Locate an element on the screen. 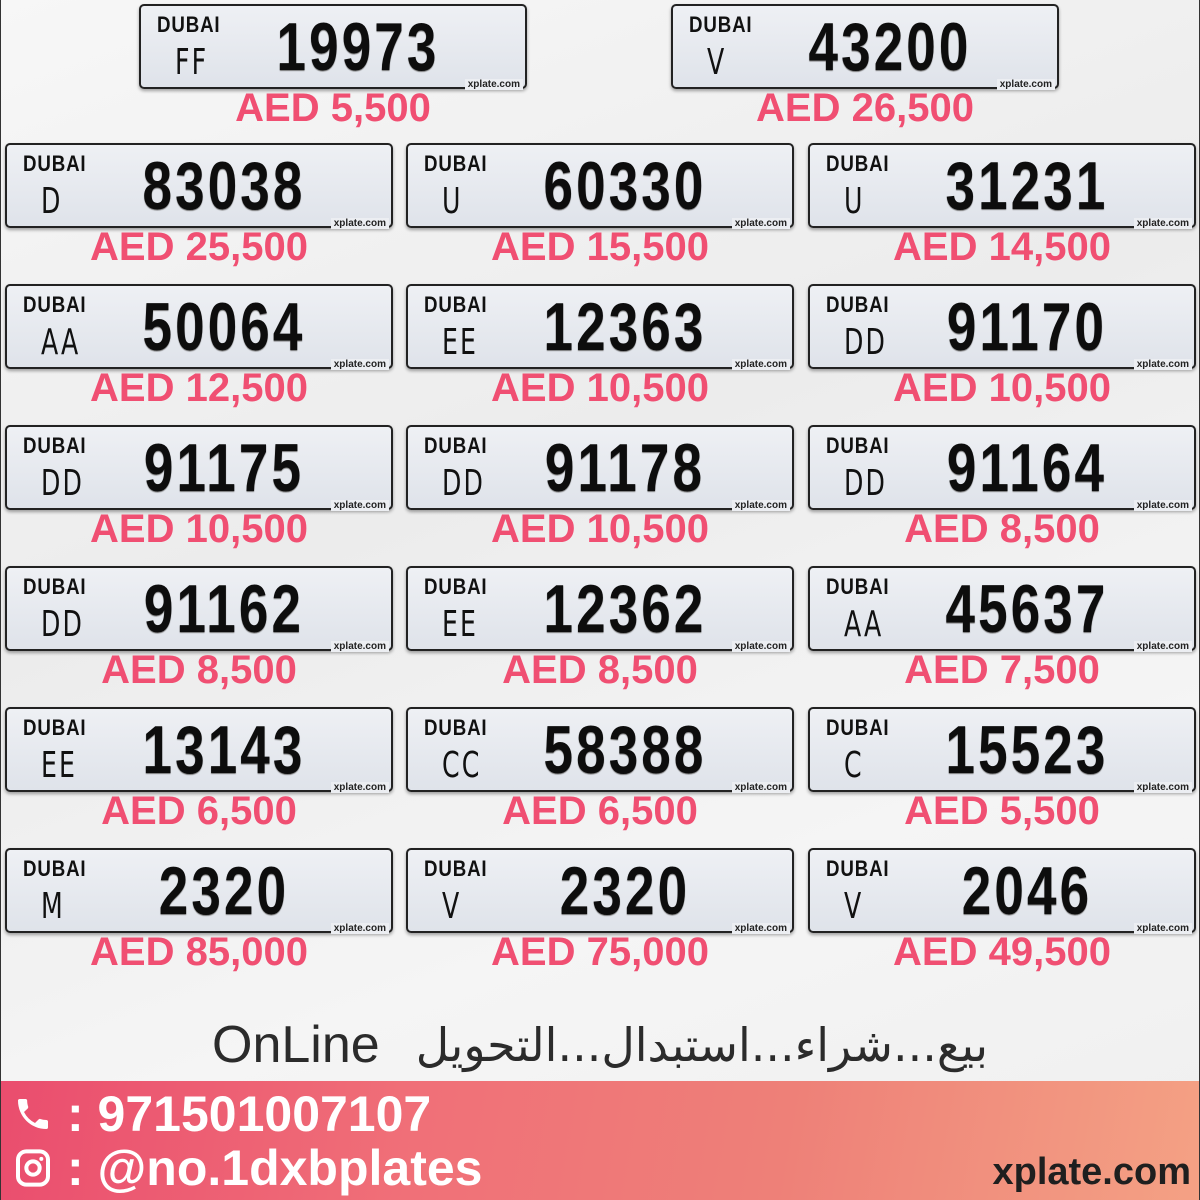 The width and height of the screenshot is (1200, 1200). plate-listing: DUBAI V 2320 xplate.com AED 75,000 is located at coordinates (600, 913).